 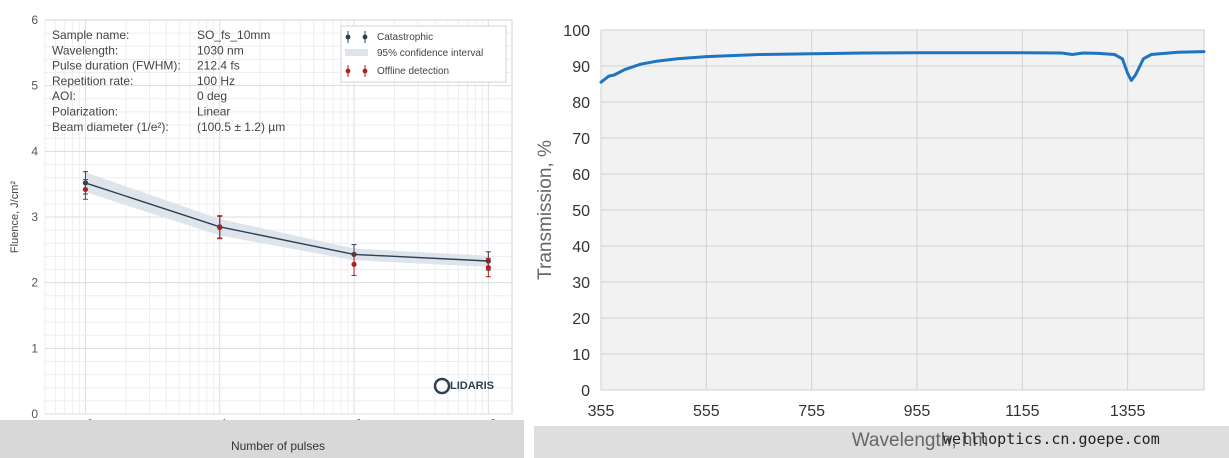 What do you see at coordinates (581, 319) in the screenshot?
I see `right-y-tick-label: 20` at bounding box center [581, 319].